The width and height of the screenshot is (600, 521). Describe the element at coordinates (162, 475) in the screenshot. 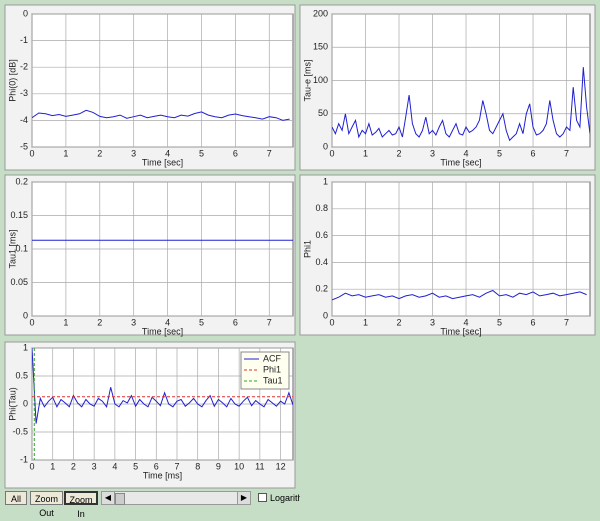

I see `x-axis-label: Time [ms]` at that location.